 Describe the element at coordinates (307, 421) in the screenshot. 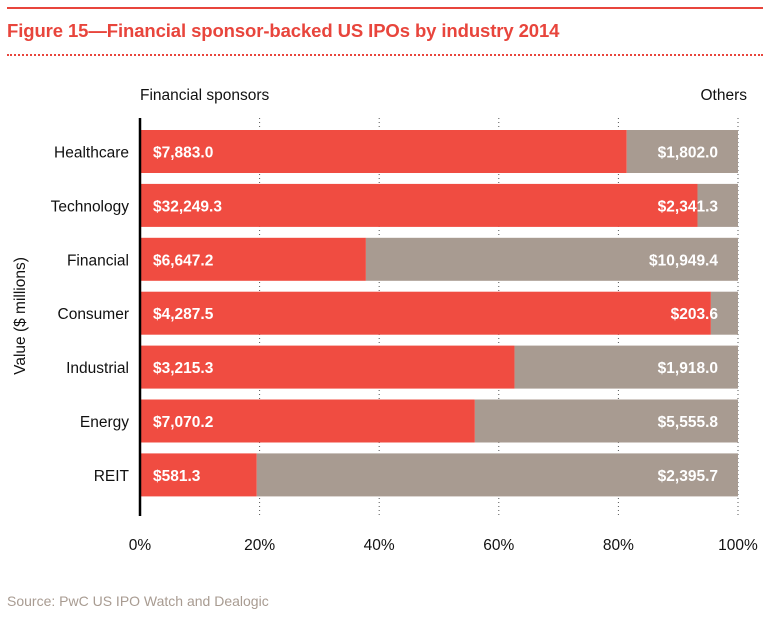

I see `bar-financial-sponsors-energy` at that location.